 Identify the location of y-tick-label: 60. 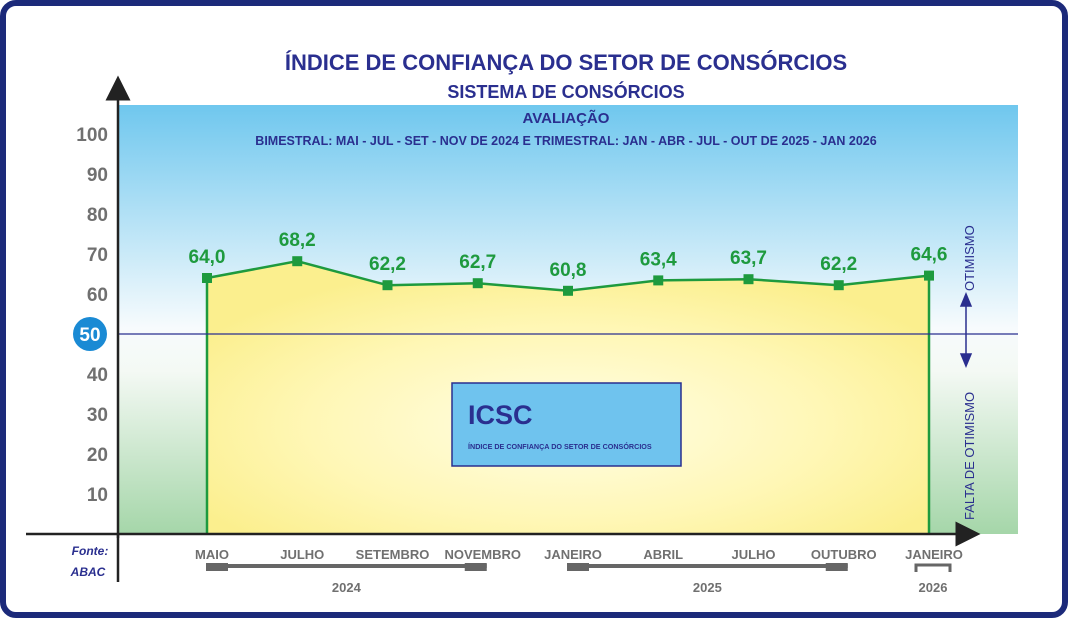
(97, 295).